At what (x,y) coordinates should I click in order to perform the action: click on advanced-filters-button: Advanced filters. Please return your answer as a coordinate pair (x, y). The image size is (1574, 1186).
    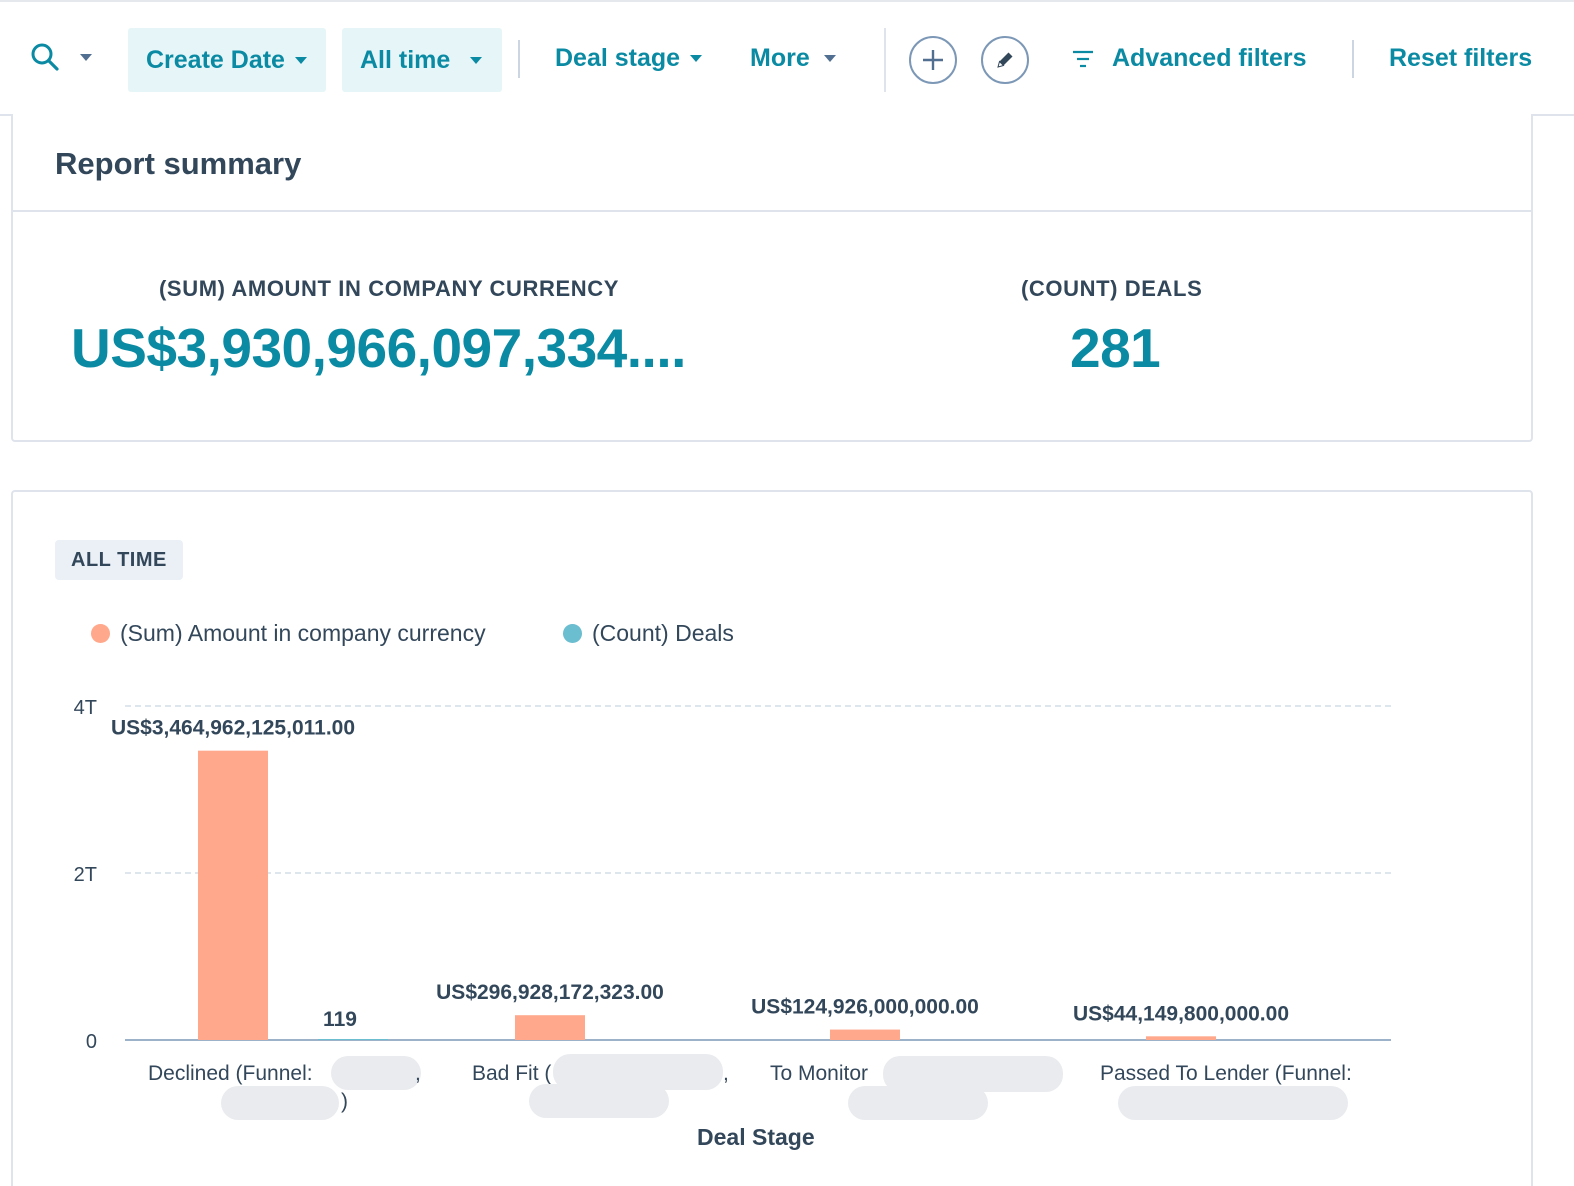
    Looking at the image, I should click on (1189, 58).